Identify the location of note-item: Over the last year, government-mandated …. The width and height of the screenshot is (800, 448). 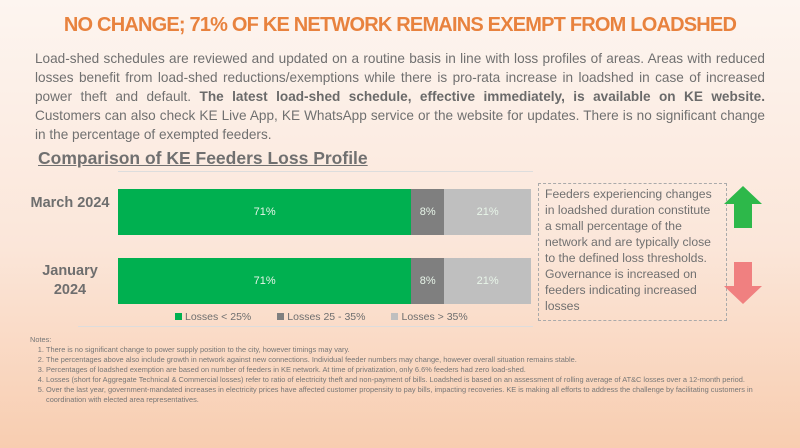
(408, 395).